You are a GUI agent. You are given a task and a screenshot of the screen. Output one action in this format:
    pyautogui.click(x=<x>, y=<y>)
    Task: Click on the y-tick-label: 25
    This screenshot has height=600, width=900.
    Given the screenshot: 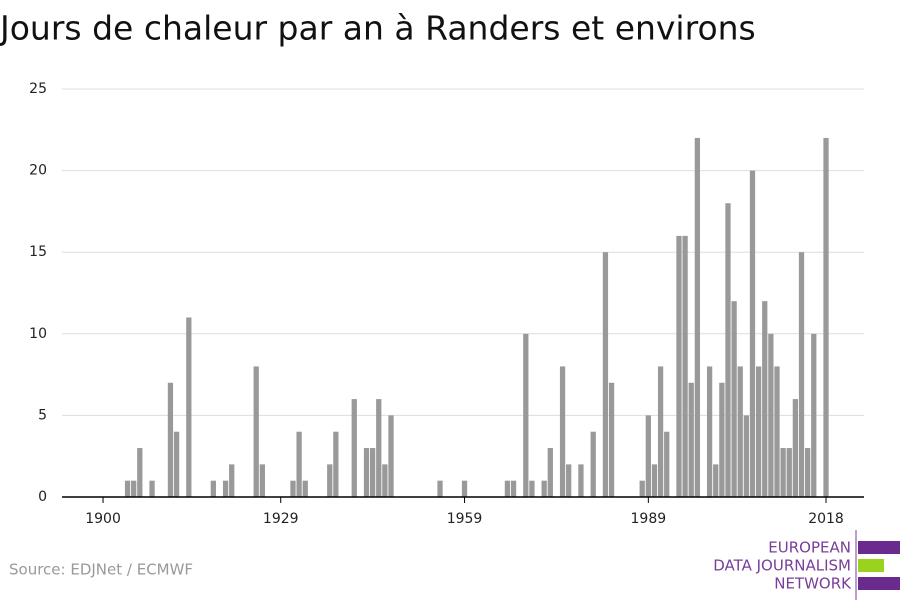 What is the action you would take?
    pyautogui.click(x=38, y=89)
    